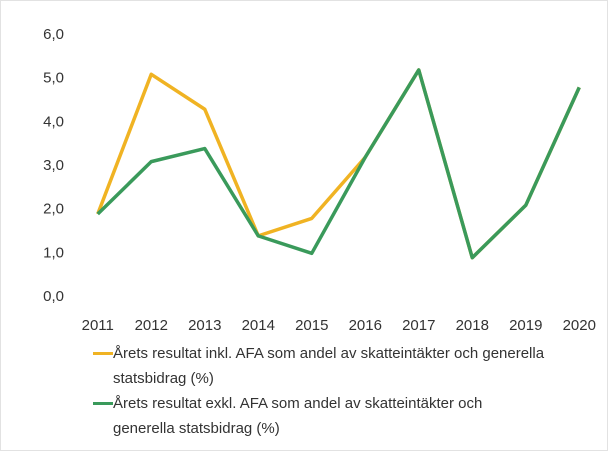 This screenshot has width=608, height=451. Describe the element at coordinates (204, 325) in the screenshot. I see `x-tick-label: 2013` at that location.